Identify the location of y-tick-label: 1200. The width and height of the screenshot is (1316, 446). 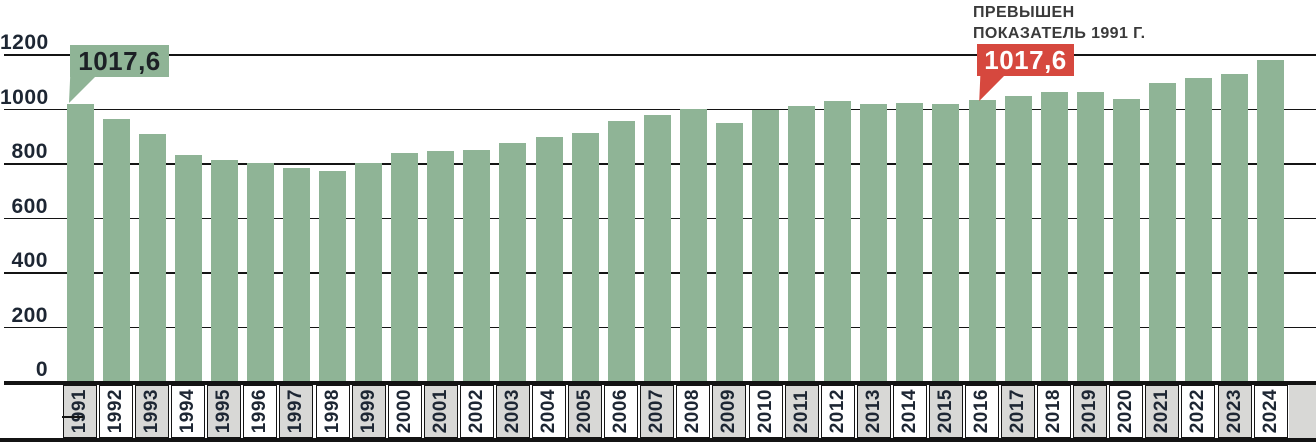
(24, 42).